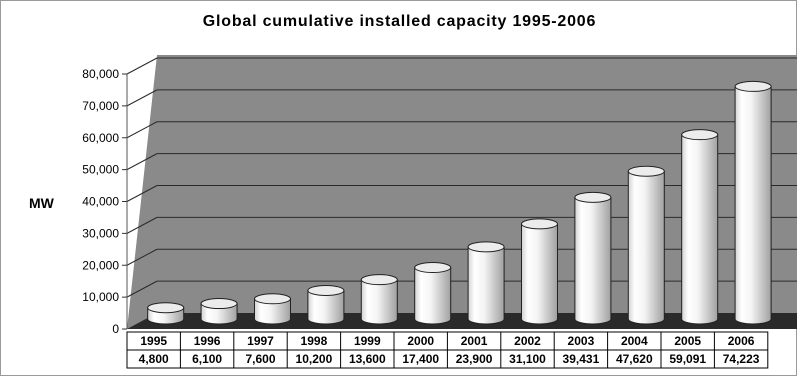  Describe the element at coordinates (379, 299) in the screenshot. I see `bar-1999` at that location.